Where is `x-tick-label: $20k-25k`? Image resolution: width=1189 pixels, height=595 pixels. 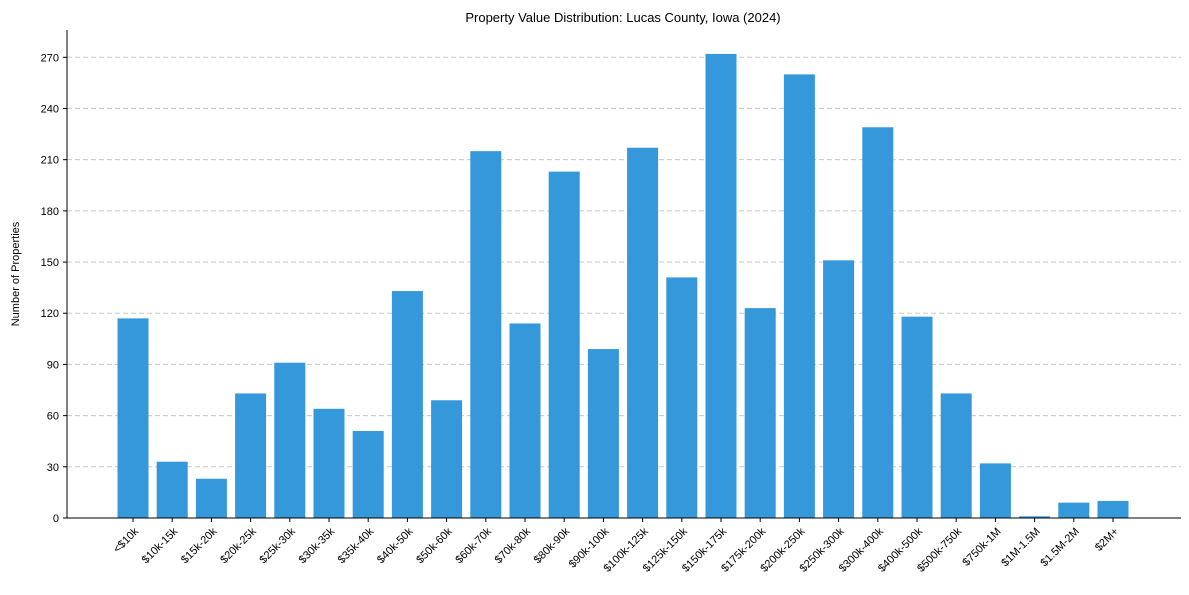 x-tick-label: $20k-25k is located at coordinates (238, 545).